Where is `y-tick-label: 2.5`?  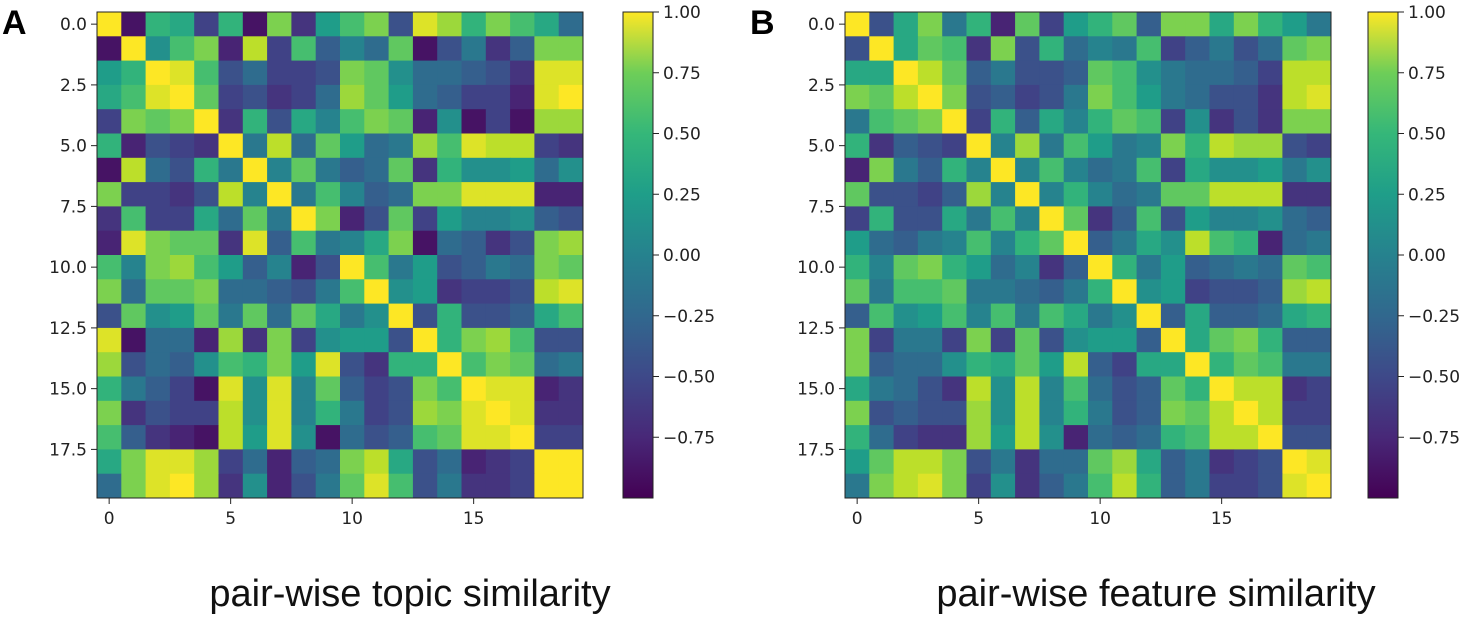
y-tick-label: 2.5 is located at coordinates (821, 86).